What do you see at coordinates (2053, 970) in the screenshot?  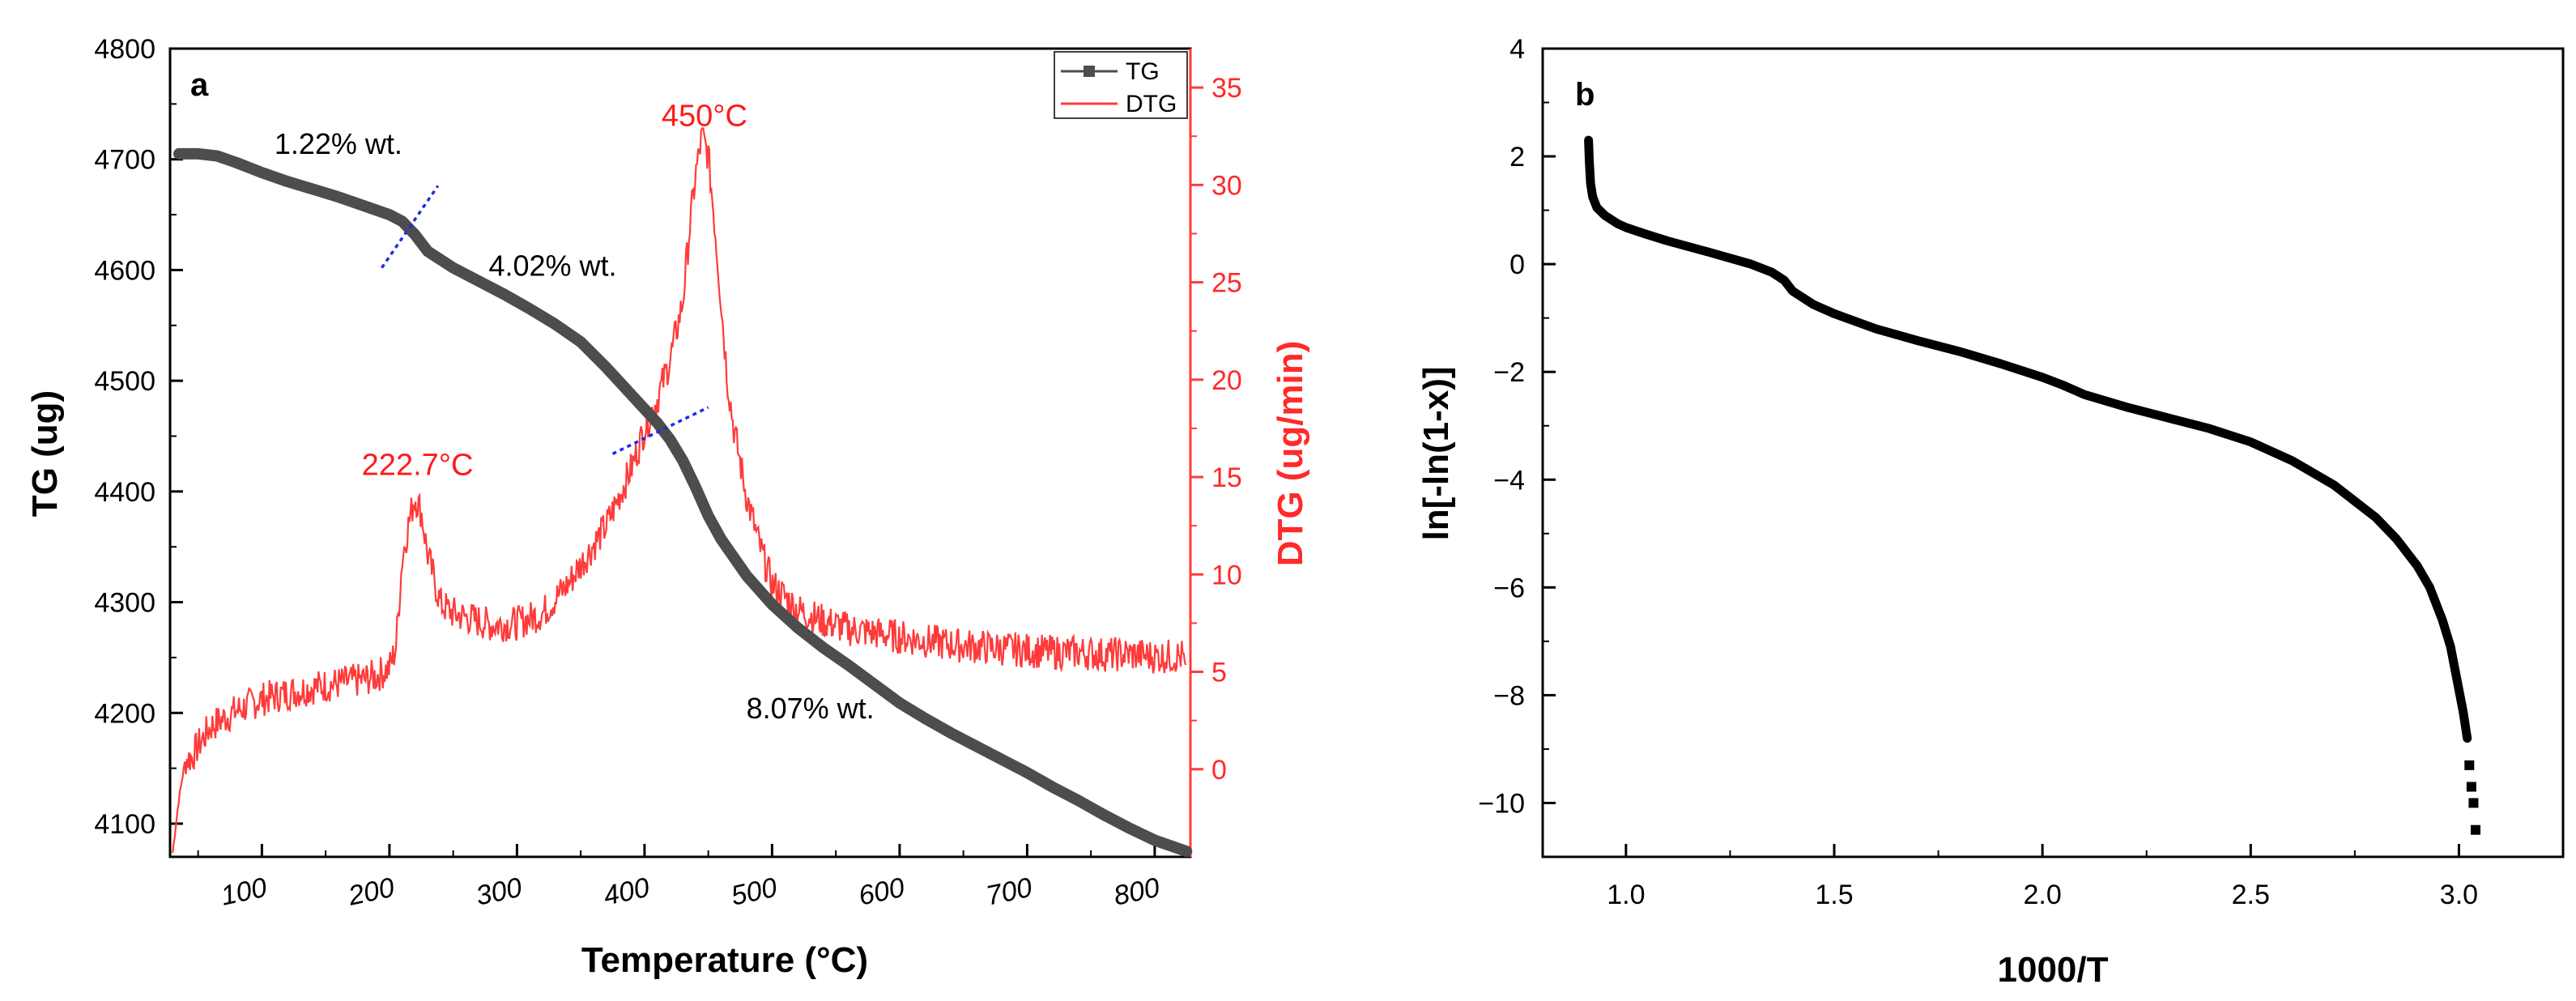 I see `panel-b-xlabel: 1000/T` at bounding box center [2053, 970].